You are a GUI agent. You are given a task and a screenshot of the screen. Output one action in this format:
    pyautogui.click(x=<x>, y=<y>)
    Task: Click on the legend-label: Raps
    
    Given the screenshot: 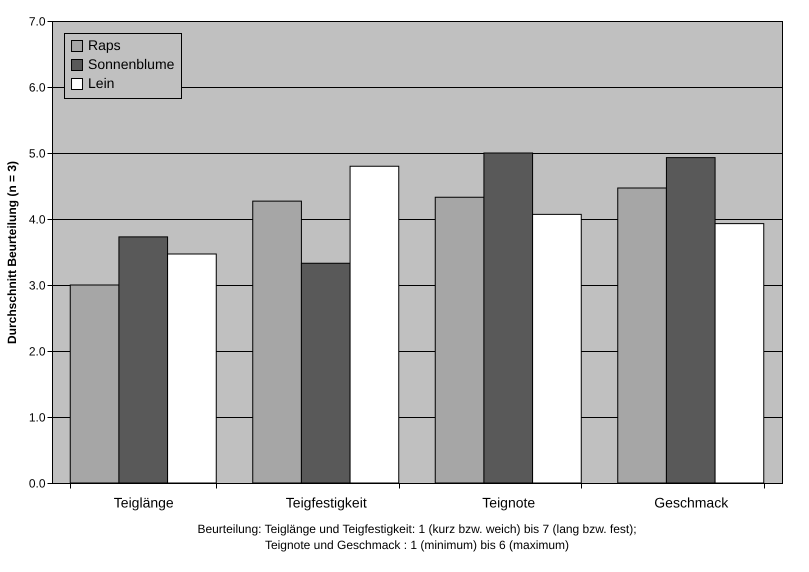 What is the action you would take?
    pyautogui.click(x=104, y=45)
    